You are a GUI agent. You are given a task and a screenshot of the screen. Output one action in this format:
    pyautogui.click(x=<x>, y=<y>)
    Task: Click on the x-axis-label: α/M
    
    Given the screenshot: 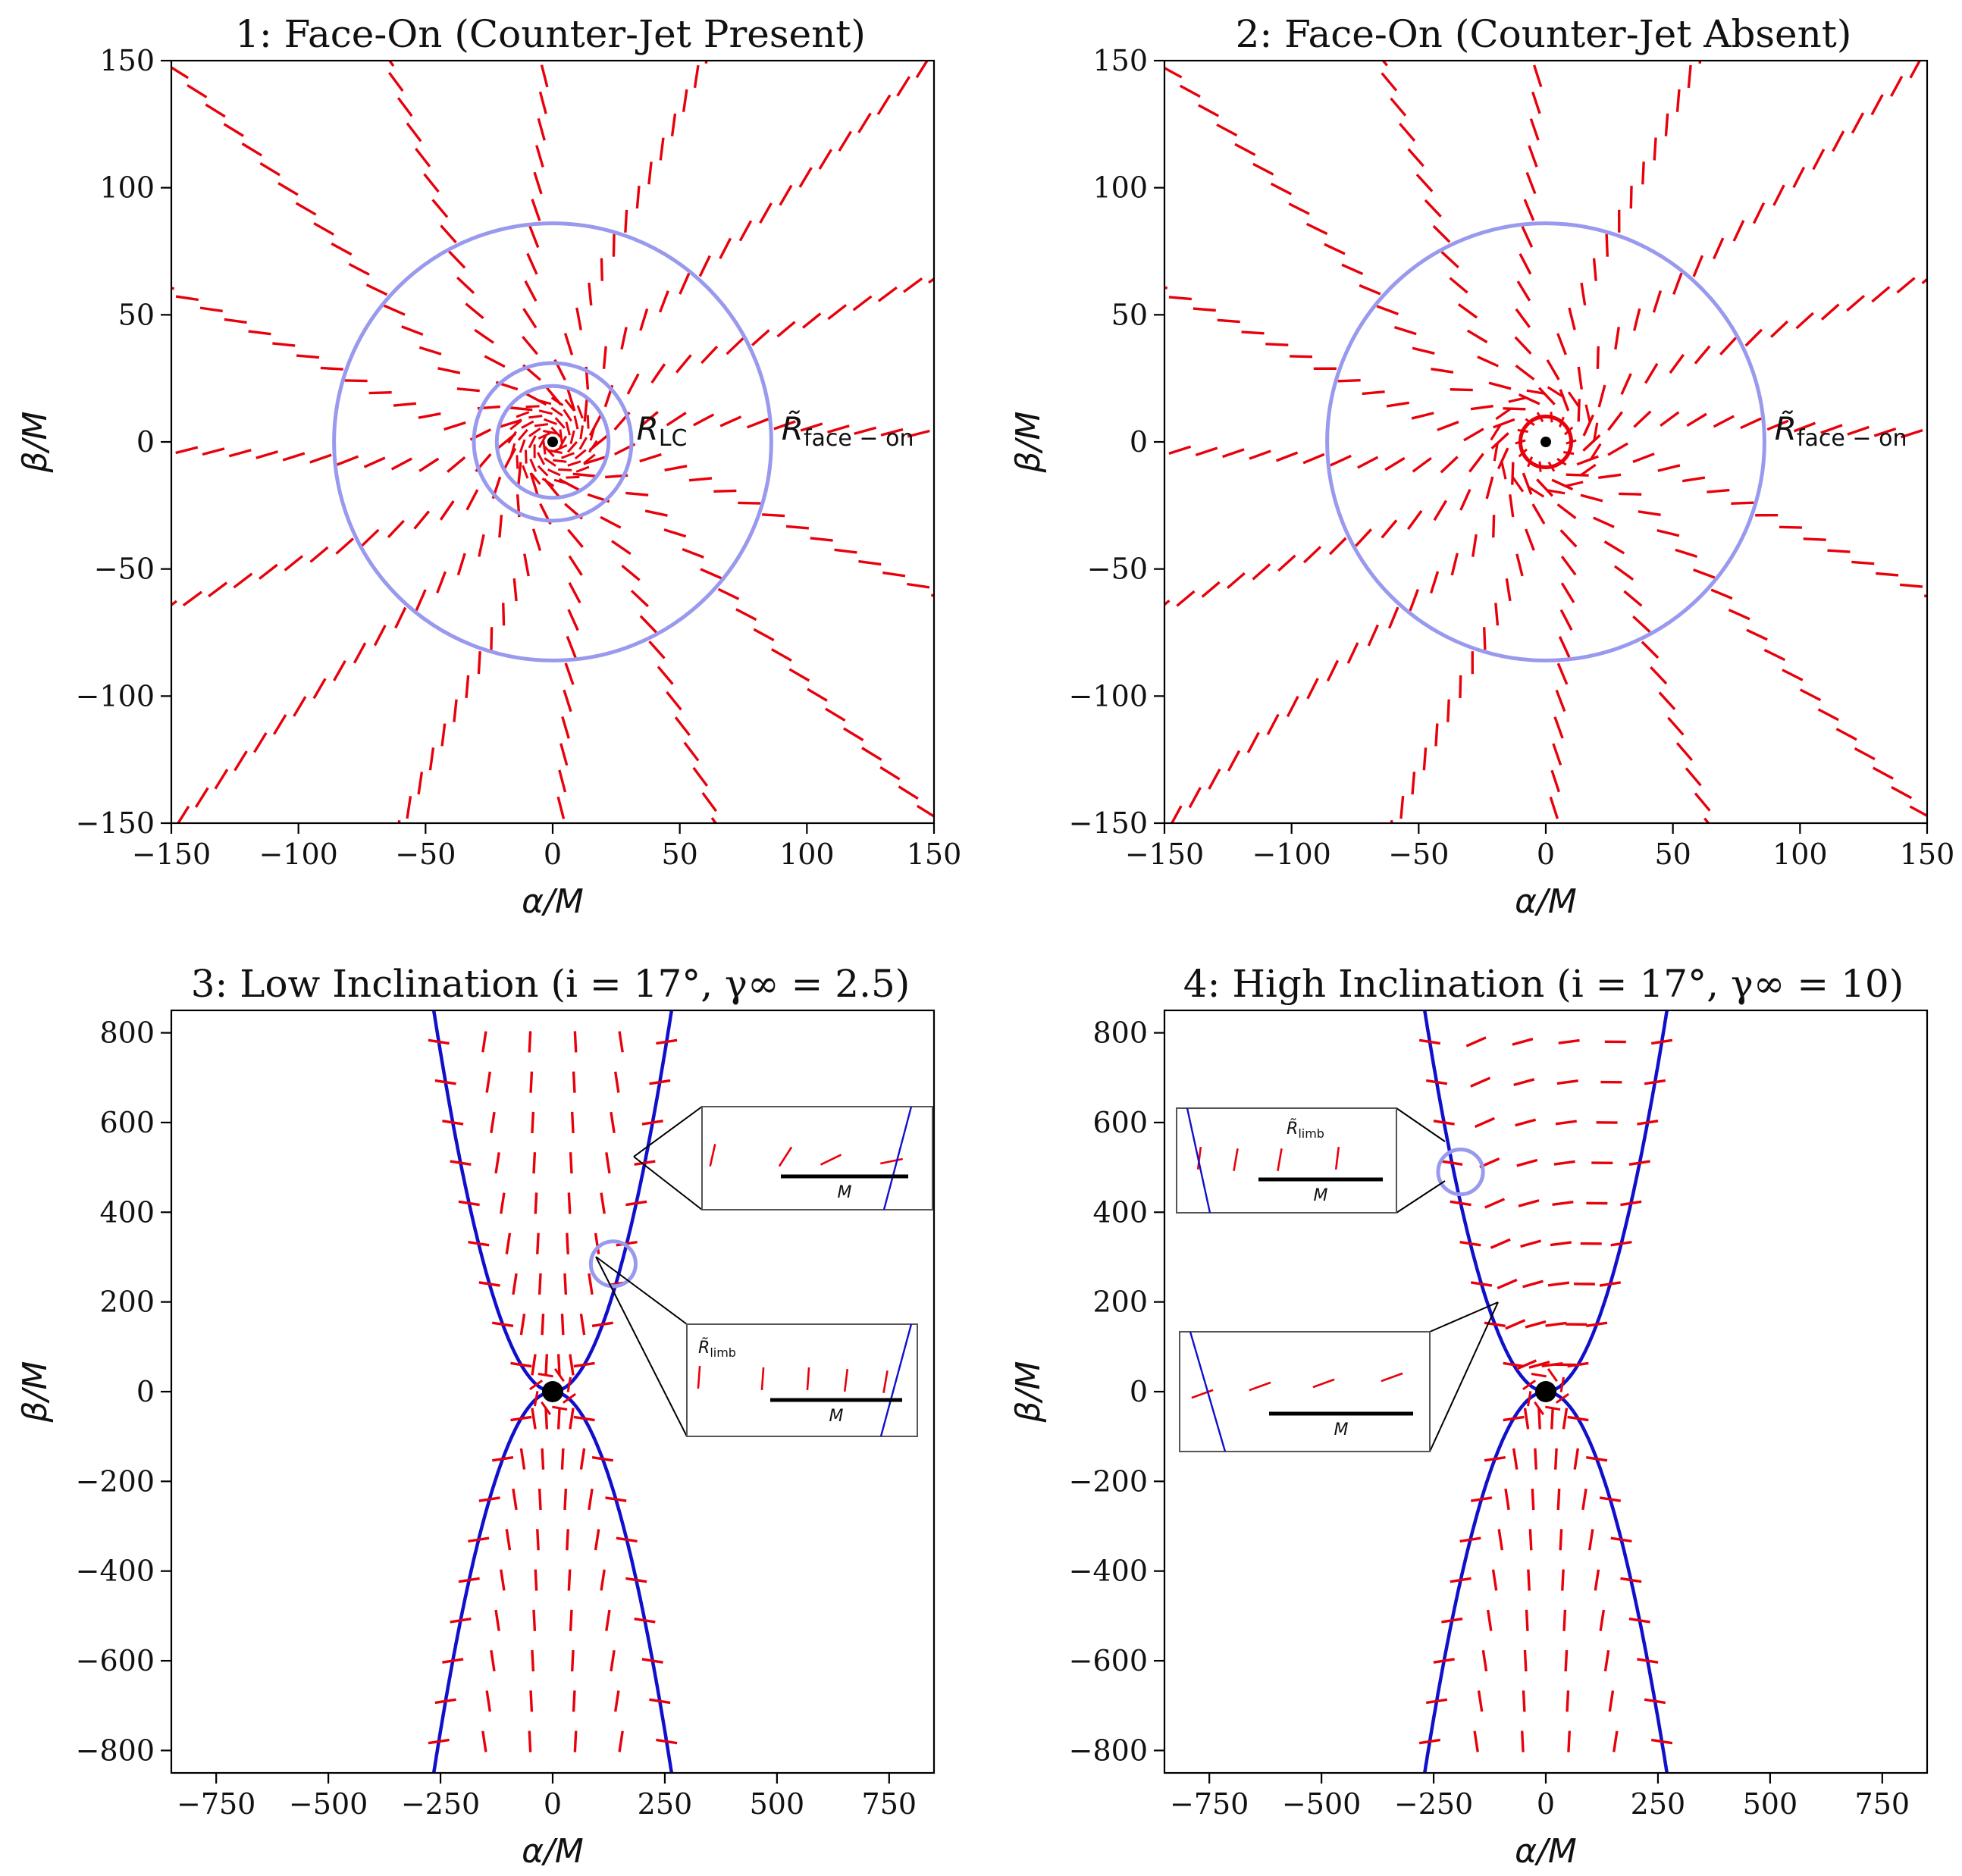 What is the action you would take?
    pyautogui.click(x=553, y=901)
    